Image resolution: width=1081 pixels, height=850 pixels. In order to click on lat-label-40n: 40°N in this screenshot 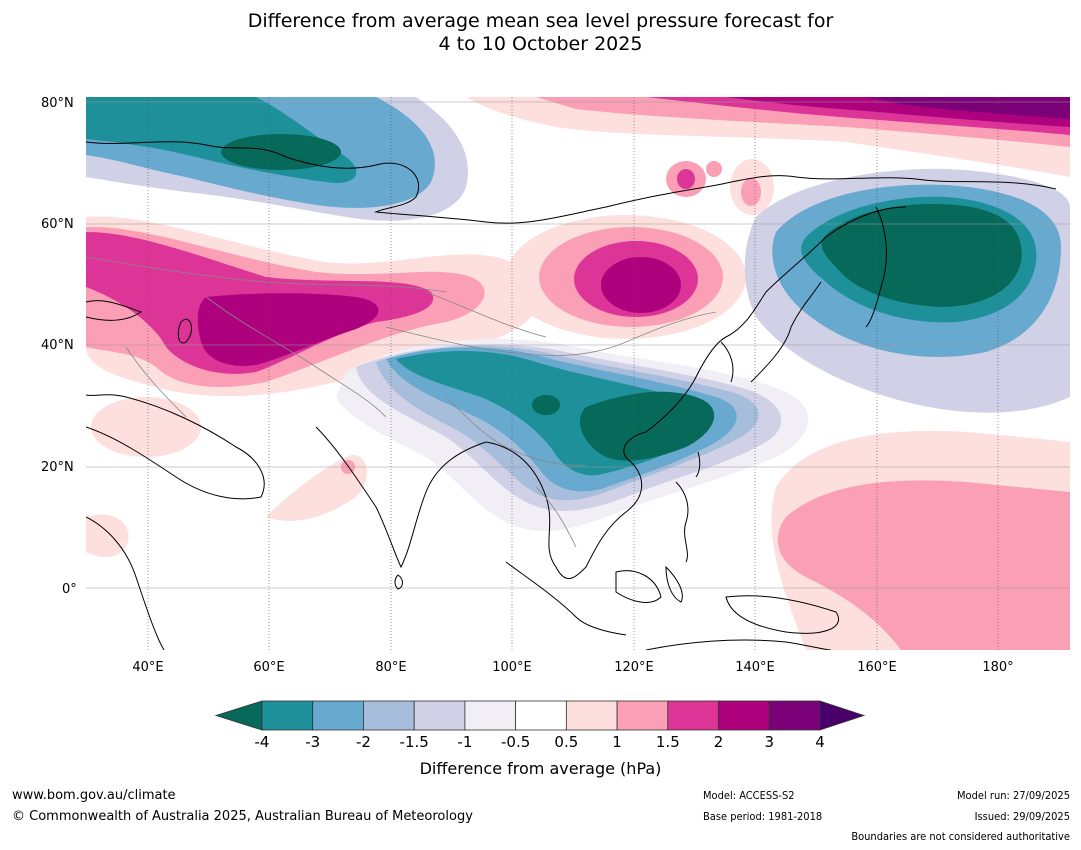, I will do `click(57, 345)`.